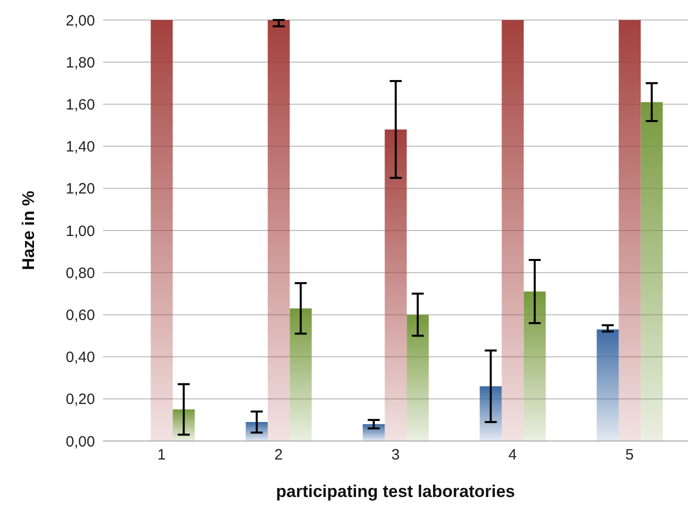 This screenshot has width=688, height=511. Describe the element at coordinates (80, 231) in the screenshot. I see `y-tick-label: 1,00` at that location.